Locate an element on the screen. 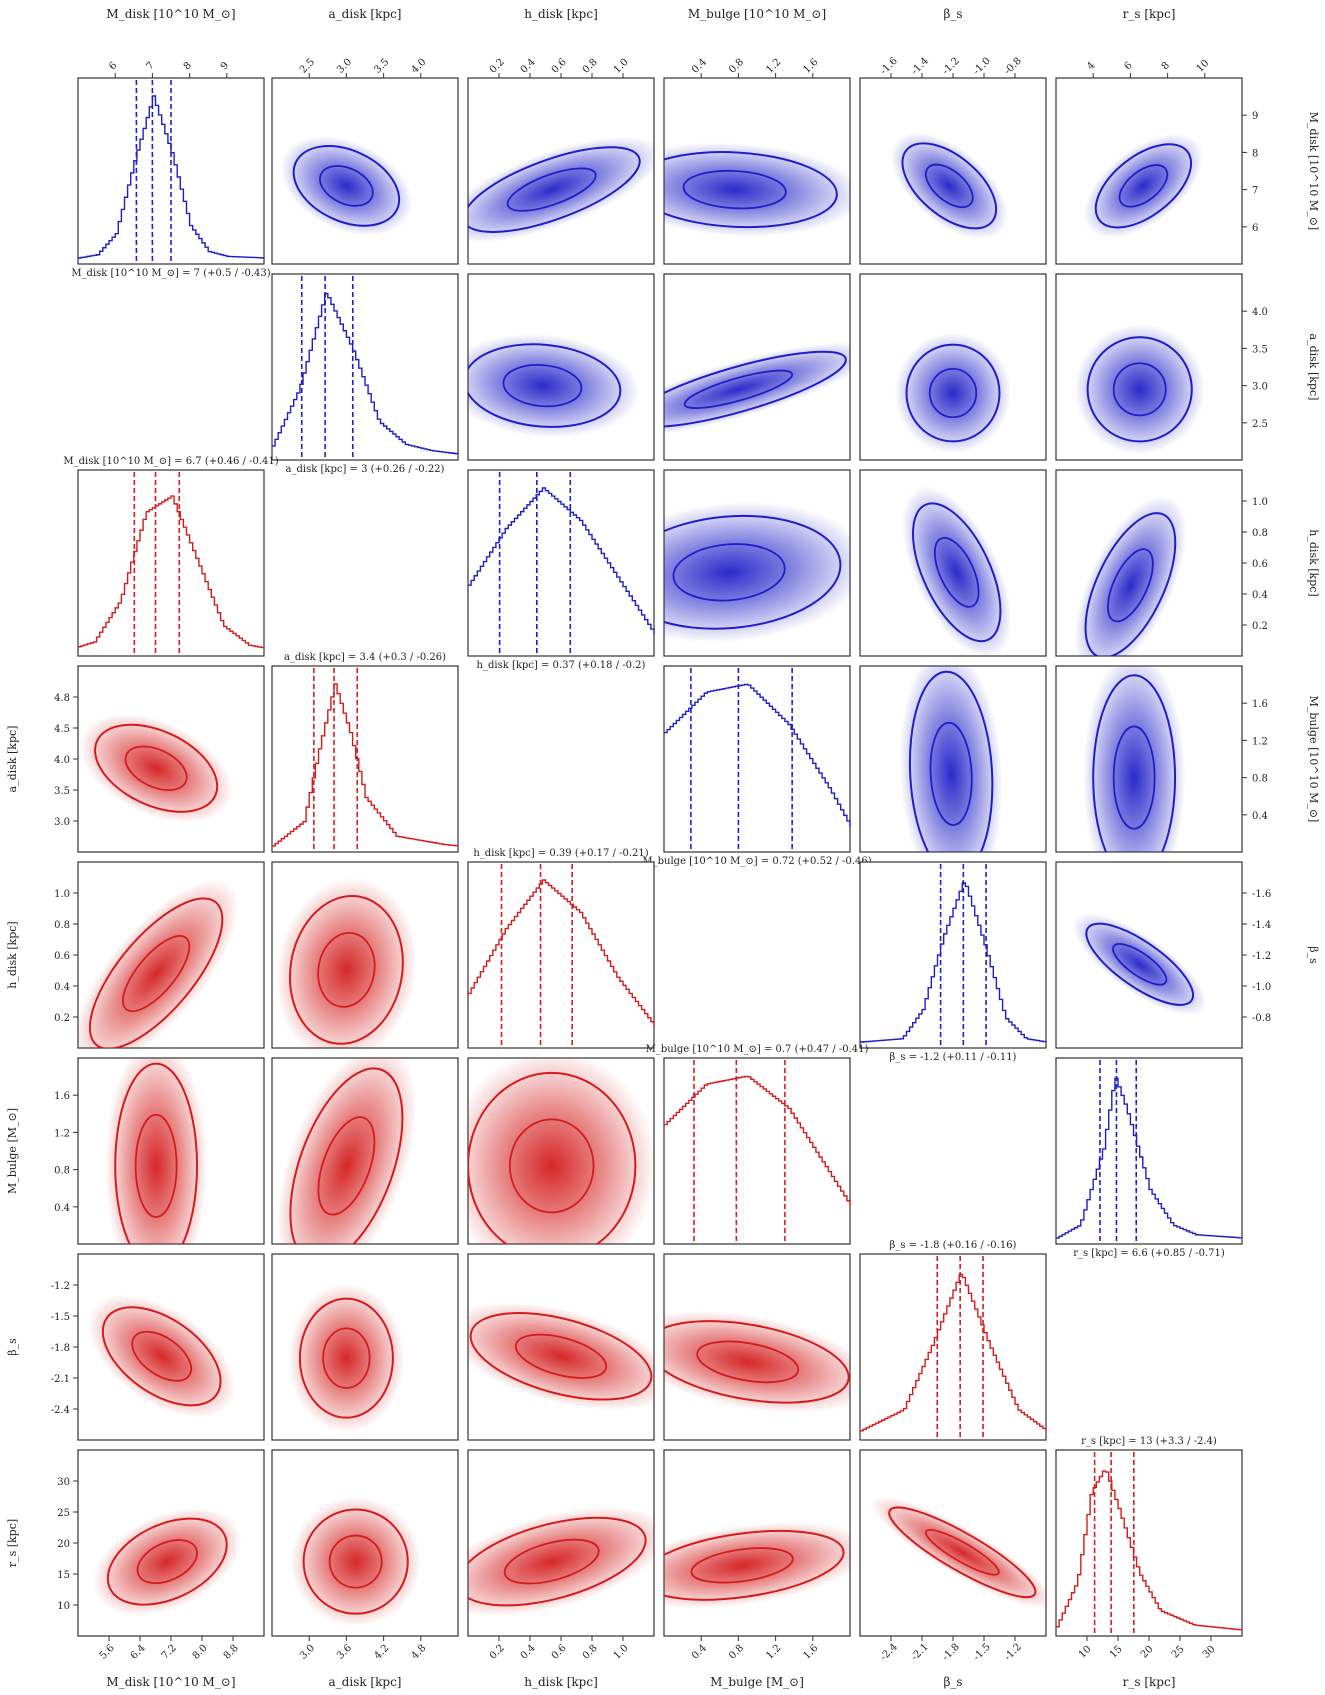  tick-label: 3.6 is located at coordinates (344, 1652).